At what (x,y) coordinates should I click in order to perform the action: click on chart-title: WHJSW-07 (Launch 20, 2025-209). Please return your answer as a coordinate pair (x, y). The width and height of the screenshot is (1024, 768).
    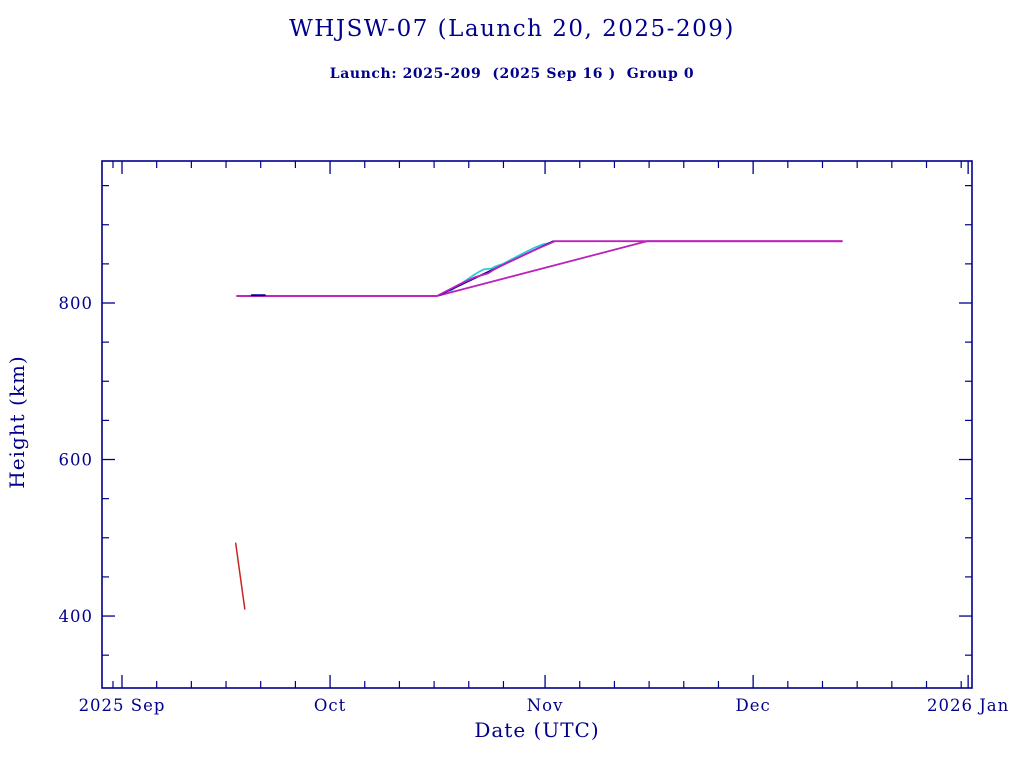
    Looking at the image, I should click on (512, 29).